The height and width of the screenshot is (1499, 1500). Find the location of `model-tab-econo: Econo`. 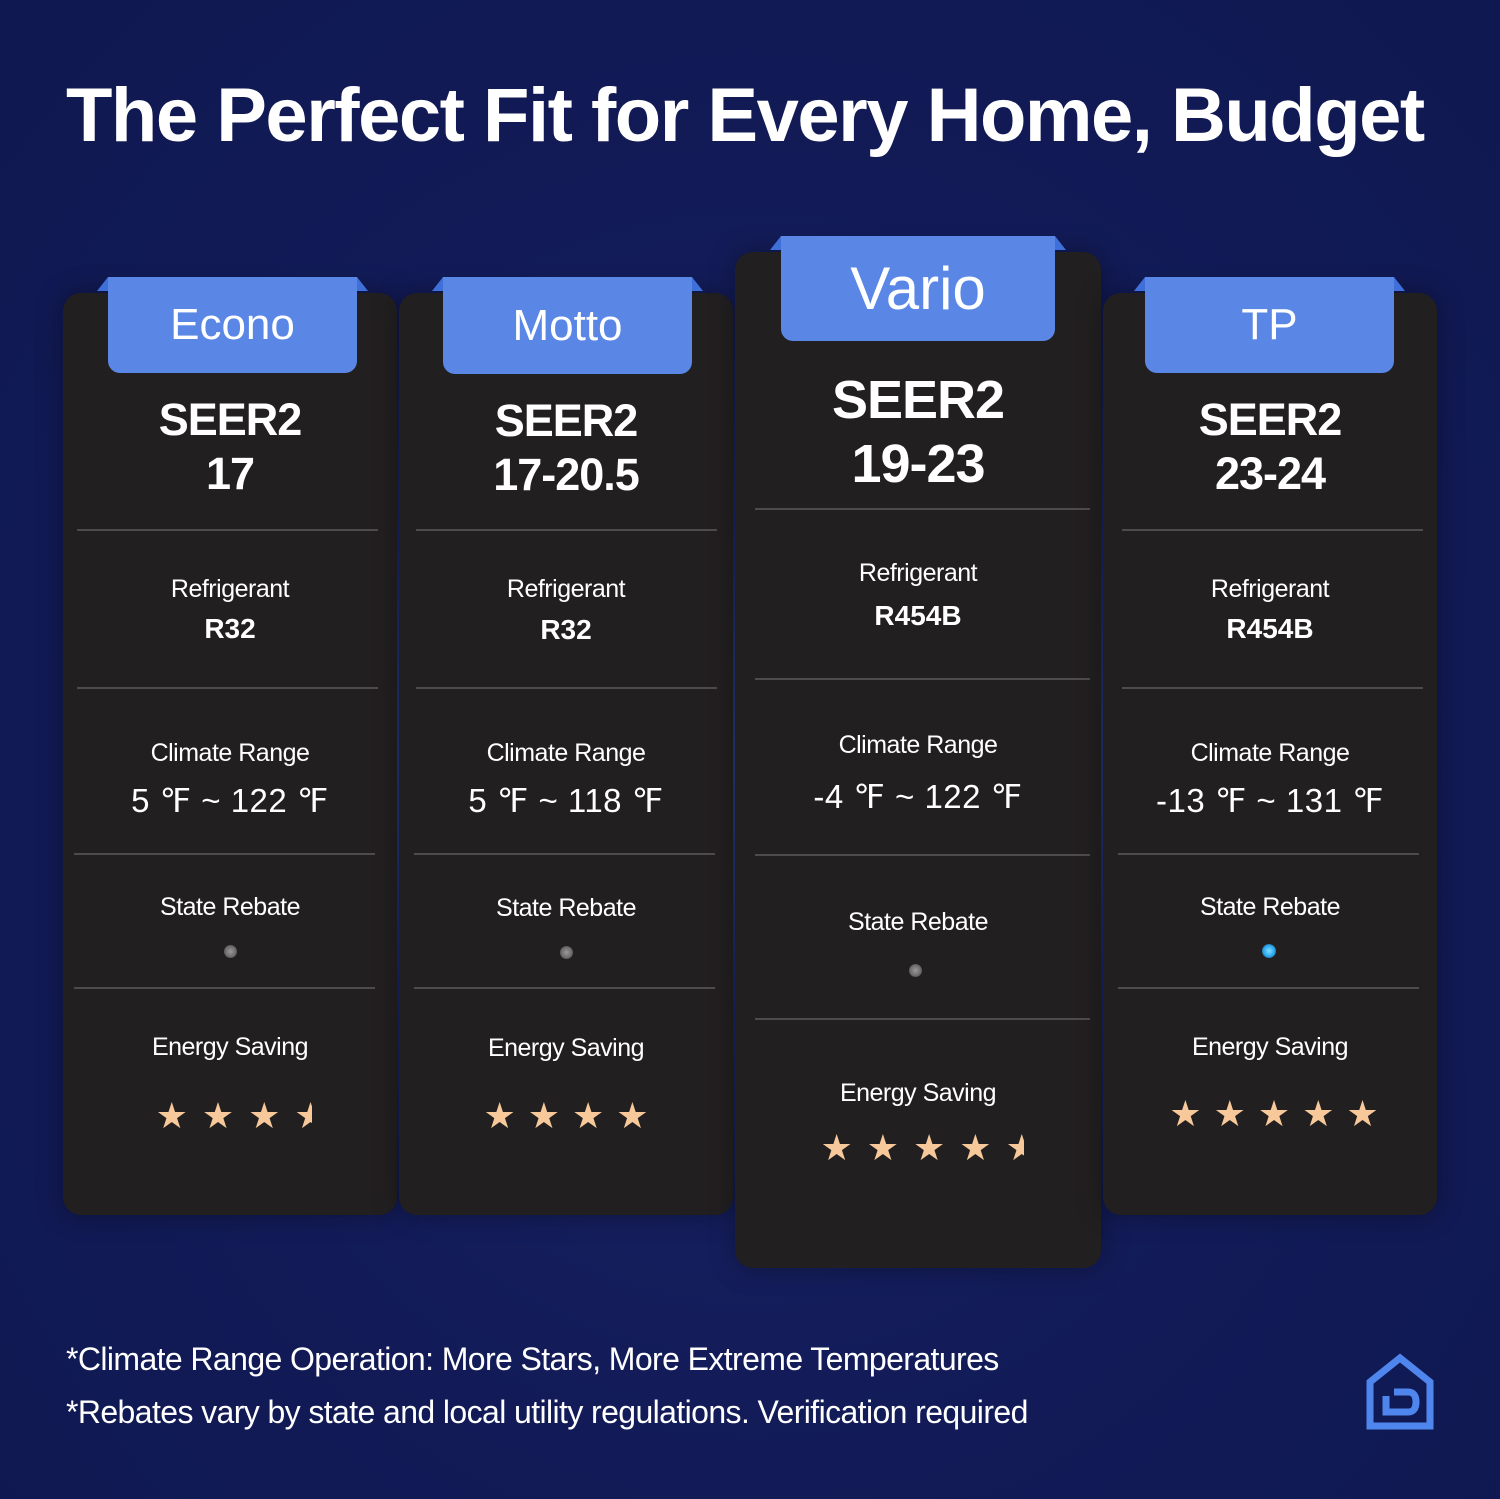

model-tab-econo: Econo is located at coordinates (232, 325).